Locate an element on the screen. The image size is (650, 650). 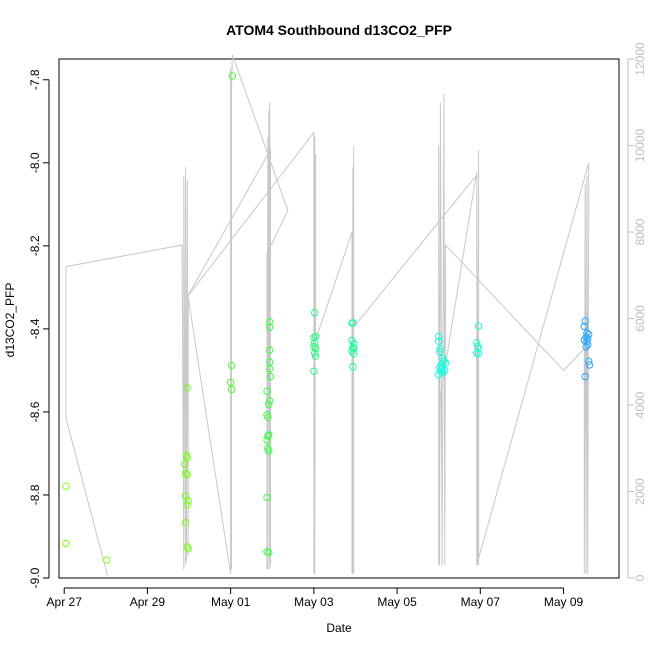
x-tick-label: Apr 29 is located at coordinates (148, 602).